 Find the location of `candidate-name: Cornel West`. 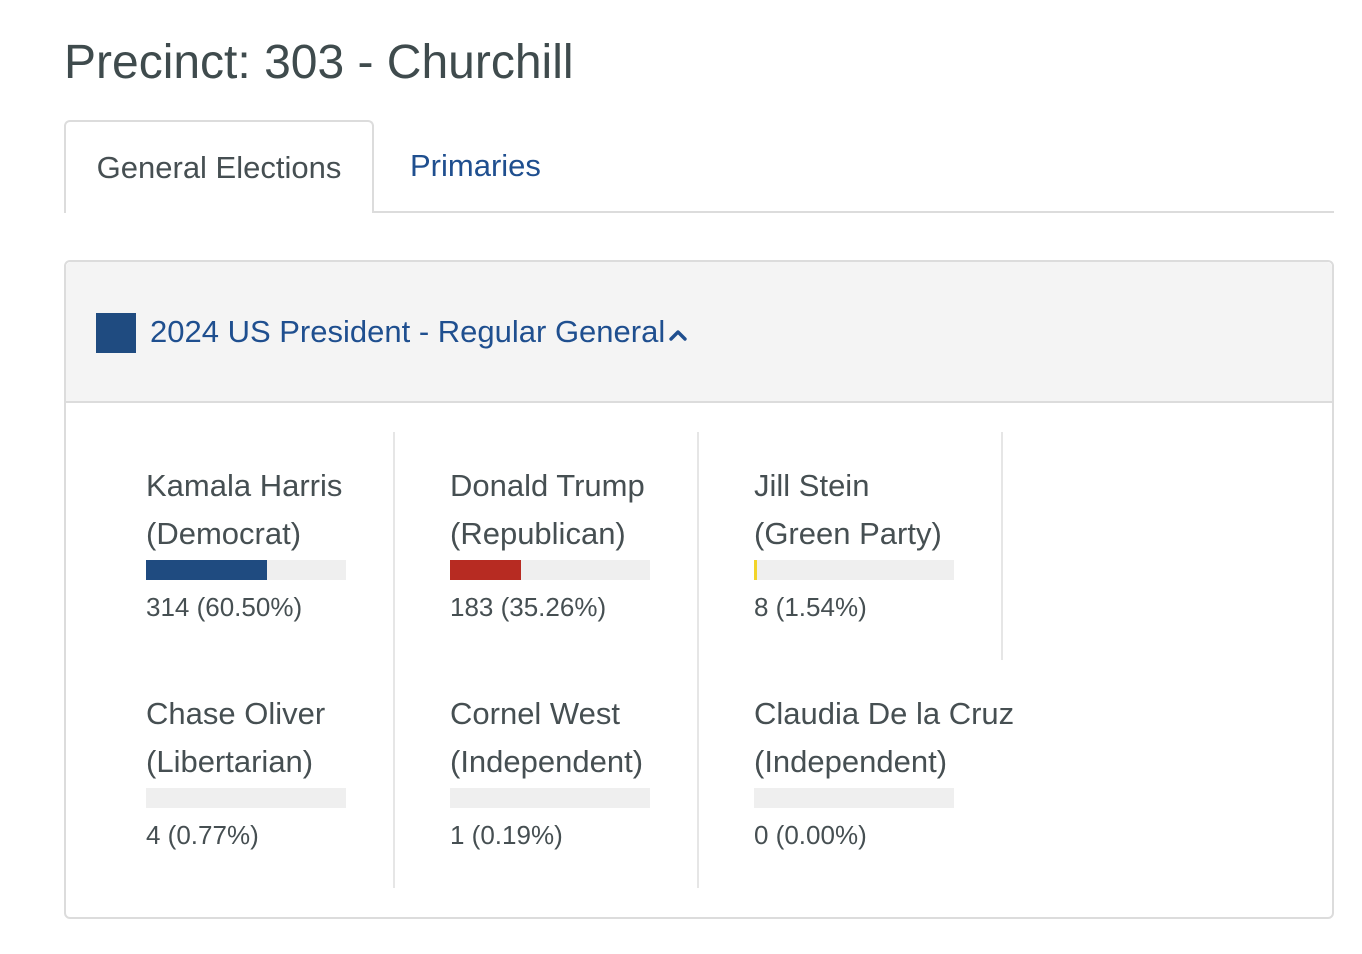

candidate-name: Cornel West is located at coordinates (535, 713).